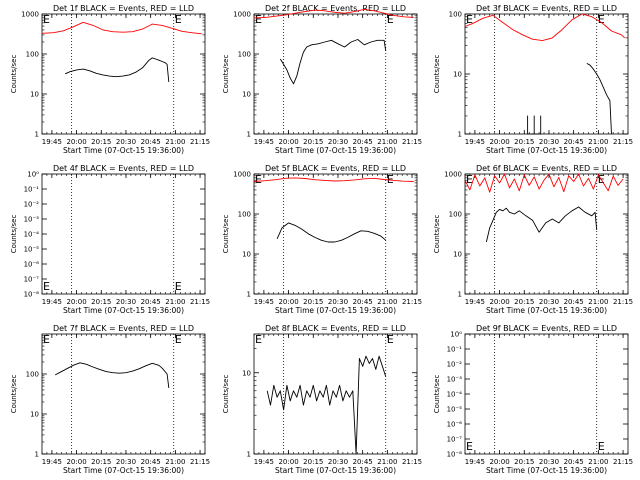  I want to click on panel-title: Det 9f BLACK = Events, RED = LLD, so click(546, 328).